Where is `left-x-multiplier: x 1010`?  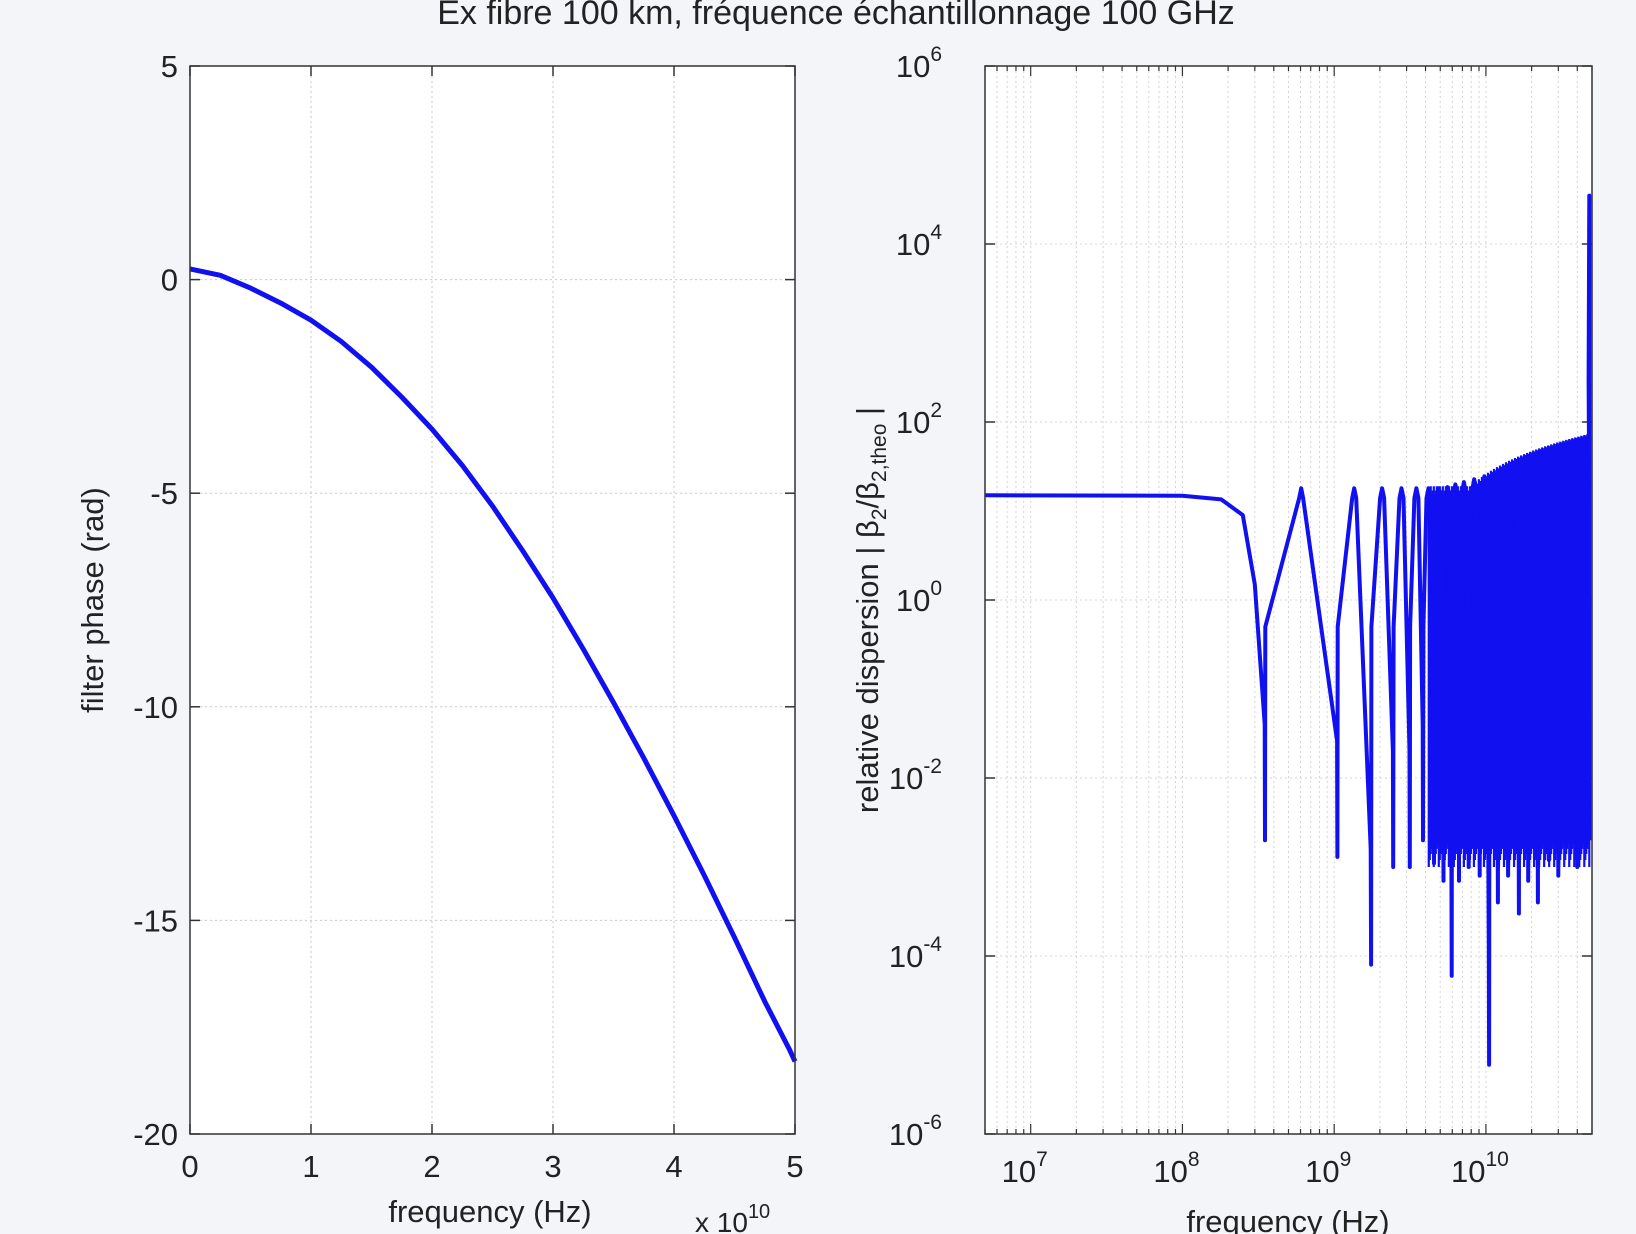 left-x-multiplier: x 1010 is located at coordinates (732, 1217).